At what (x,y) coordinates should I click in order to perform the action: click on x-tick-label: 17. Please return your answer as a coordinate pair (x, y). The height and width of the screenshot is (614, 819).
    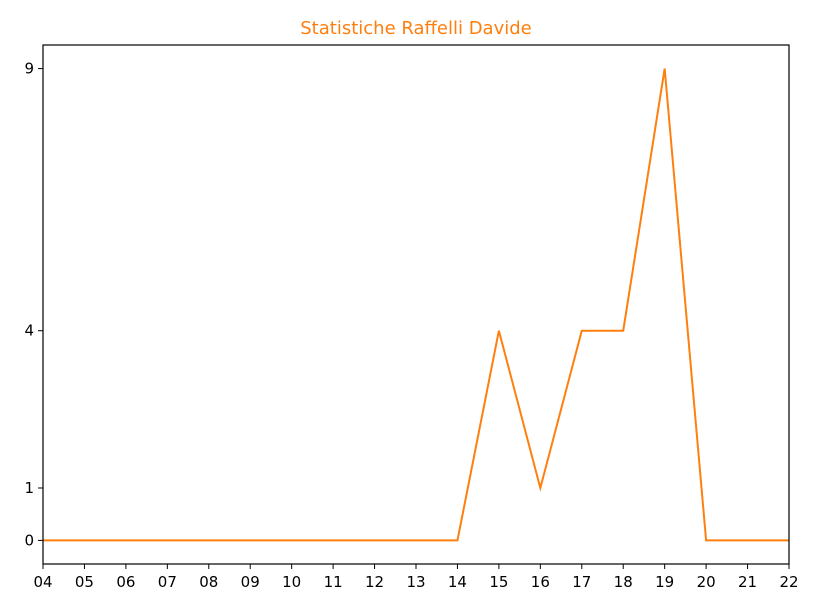
    Looking at the image, I should click on (581, 582).